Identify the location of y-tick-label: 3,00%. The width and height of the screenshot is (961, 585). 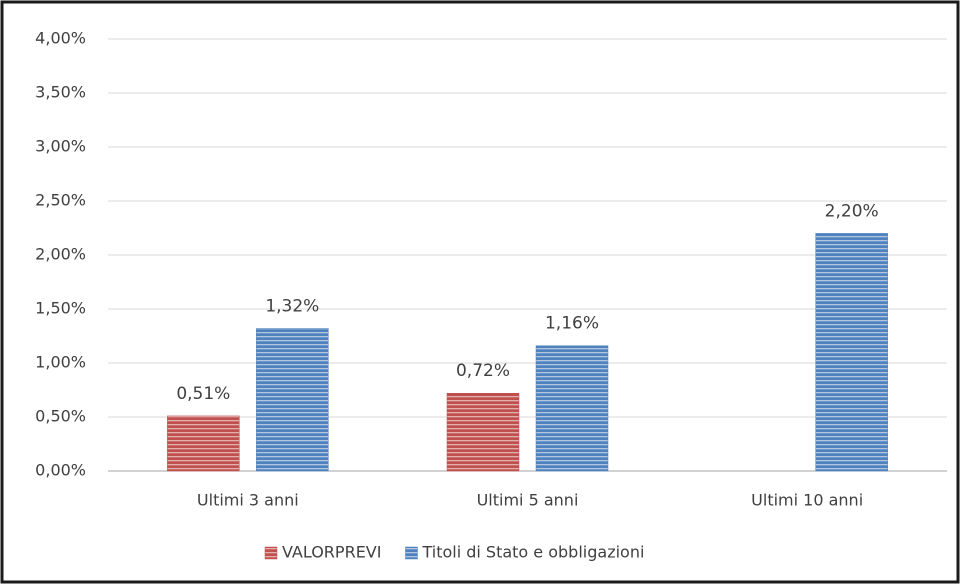
(60, 146).